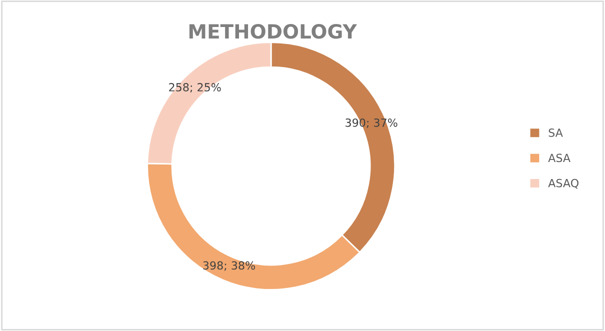 The height and width of the screenshot is (331, 605). I want to click on legend-label: ASA, so click(559, 158).